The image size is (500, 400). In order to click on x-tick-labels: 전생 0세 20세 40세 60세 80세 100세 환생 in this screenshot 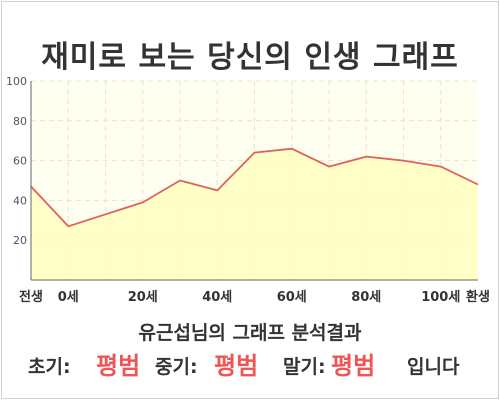, I will do `click(254, 297)`.